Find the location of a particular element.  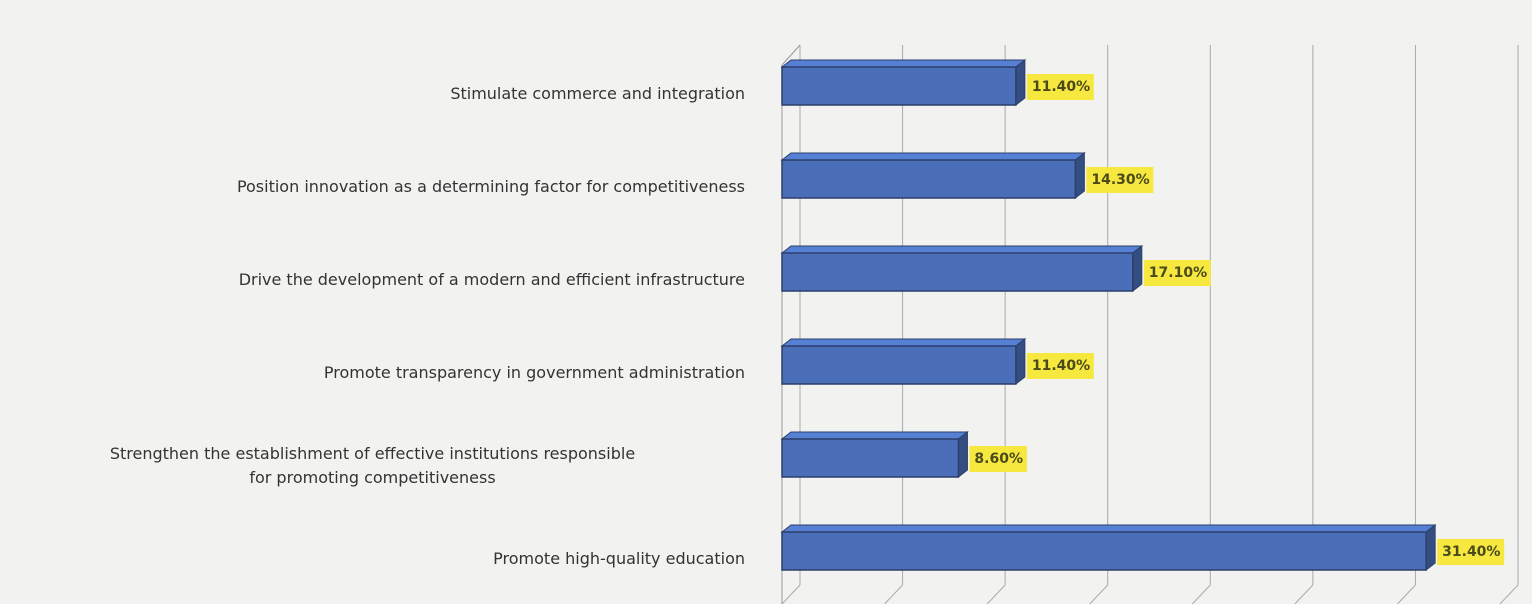

category-label: Stimulate commerce and integration is located at coordinates (597, 93).